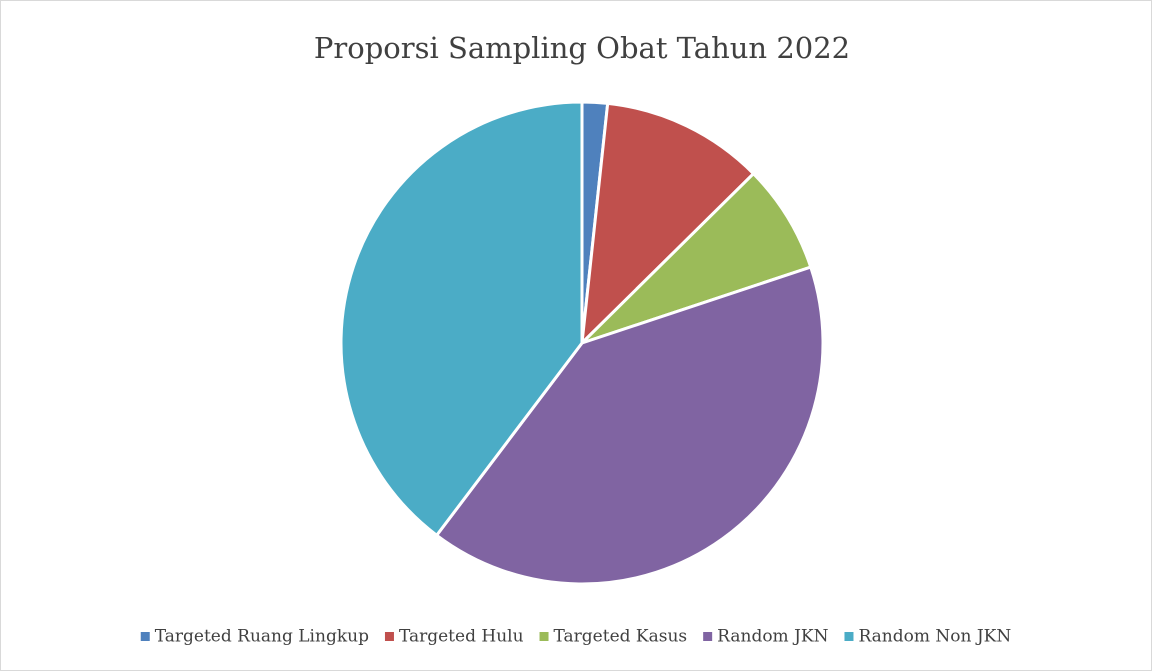 This screenshot has width=1152, height=671. Describe the element at coordinates (621, 637) in the screenshot. I see `legend-label: Targeted Kasus` at that location.